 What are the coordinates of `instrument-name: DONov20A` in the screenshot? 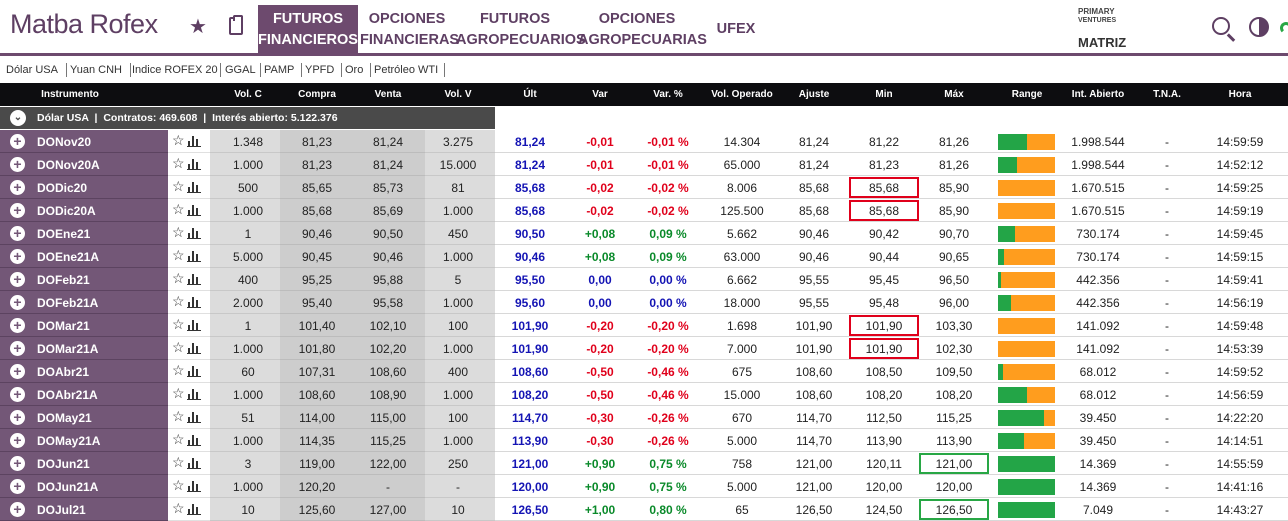 It's located at (68, 165).